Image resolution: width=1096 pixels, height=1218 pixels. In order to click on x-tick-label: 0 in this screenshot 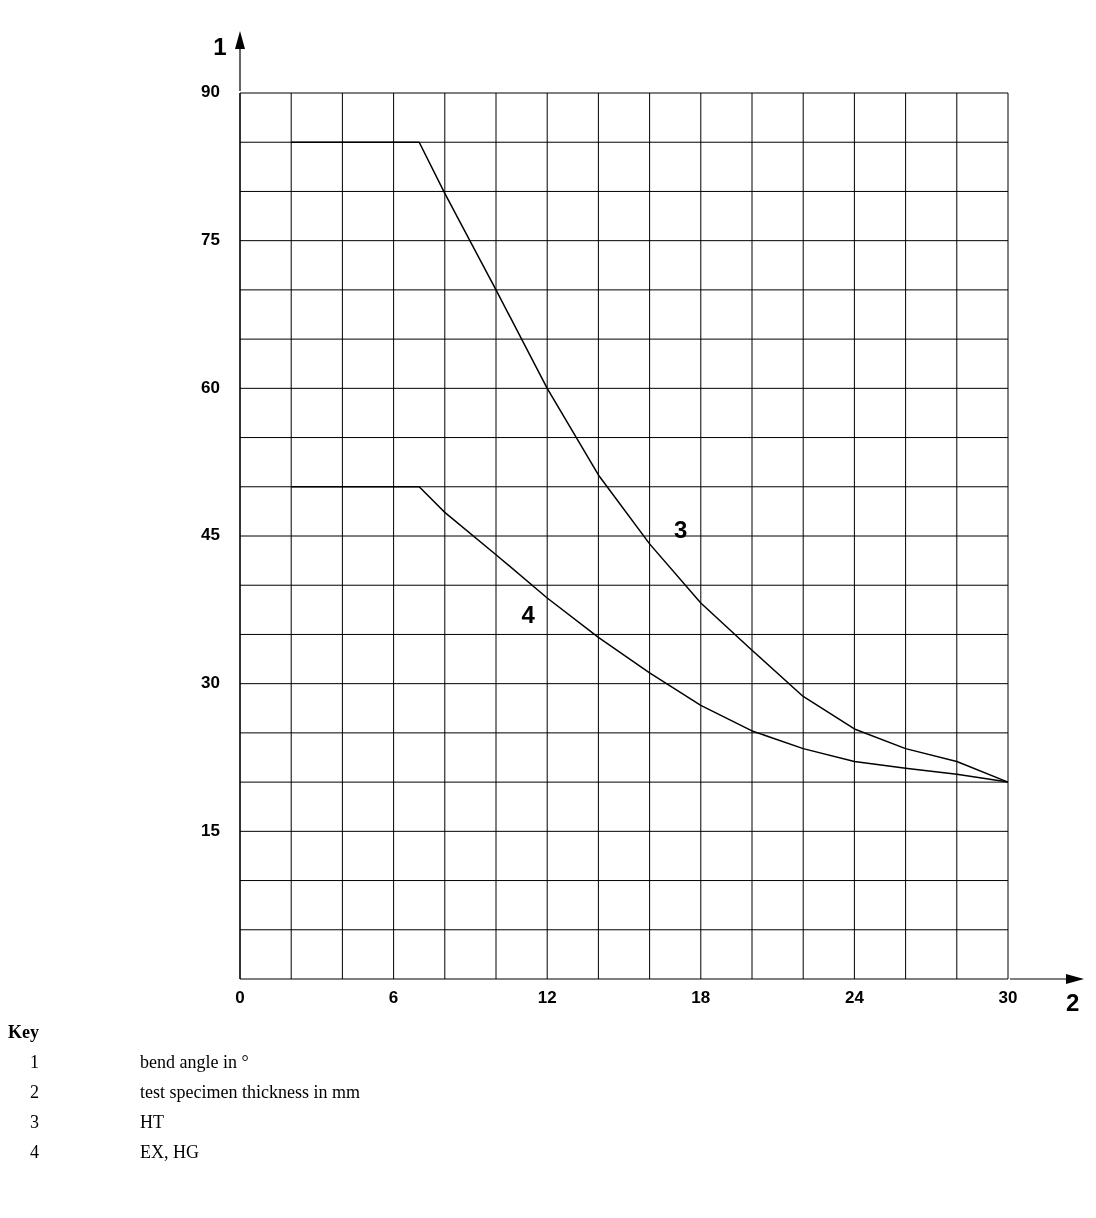, I will do `click(240, 997)`.